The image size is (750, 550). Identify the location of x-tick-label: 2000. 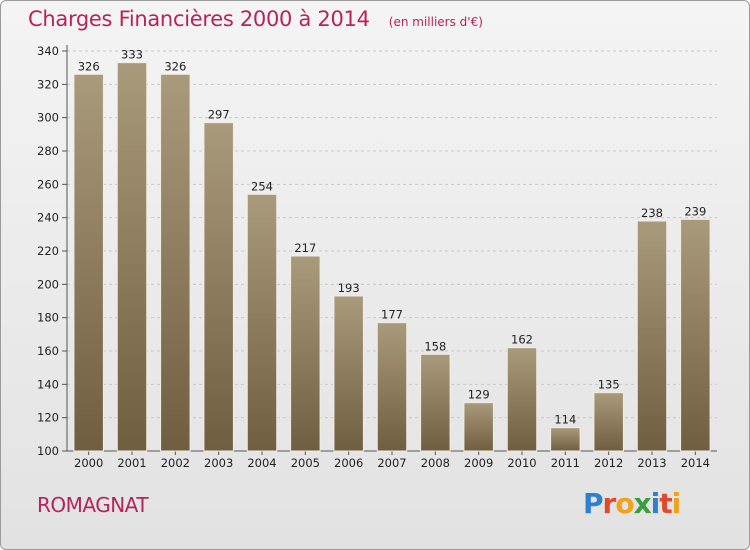
(88, 463).